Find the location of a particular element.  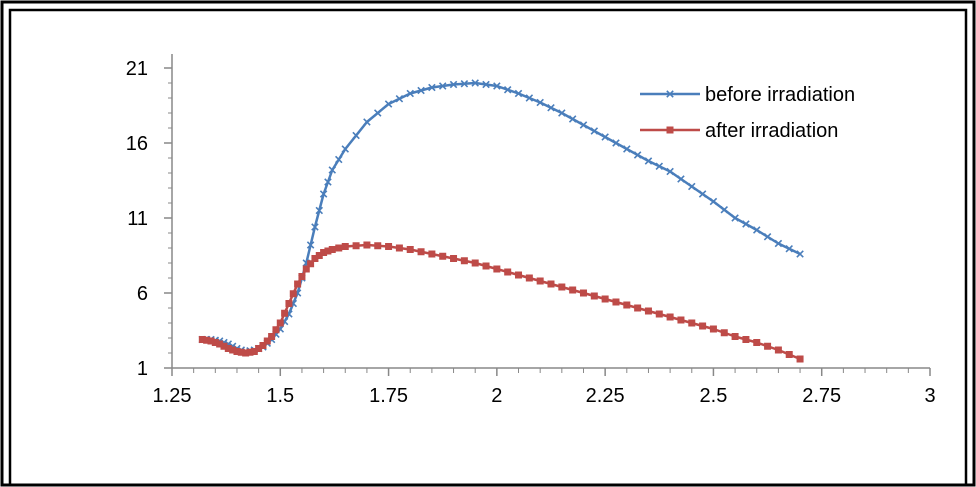

legend: before irradiation after irradiation is located at coordinates (747, 113).